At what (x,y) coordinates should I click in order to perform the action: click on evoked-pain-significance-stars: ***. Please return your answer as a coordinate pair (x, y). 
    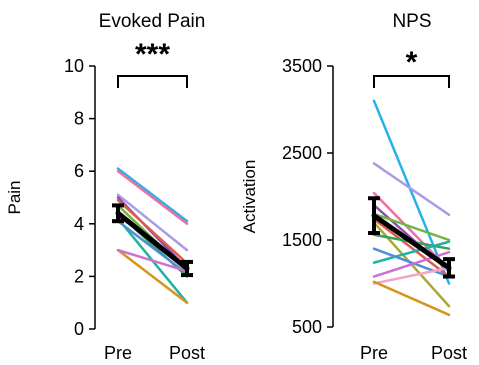
    Looking at the image, I should click on (152, 54).